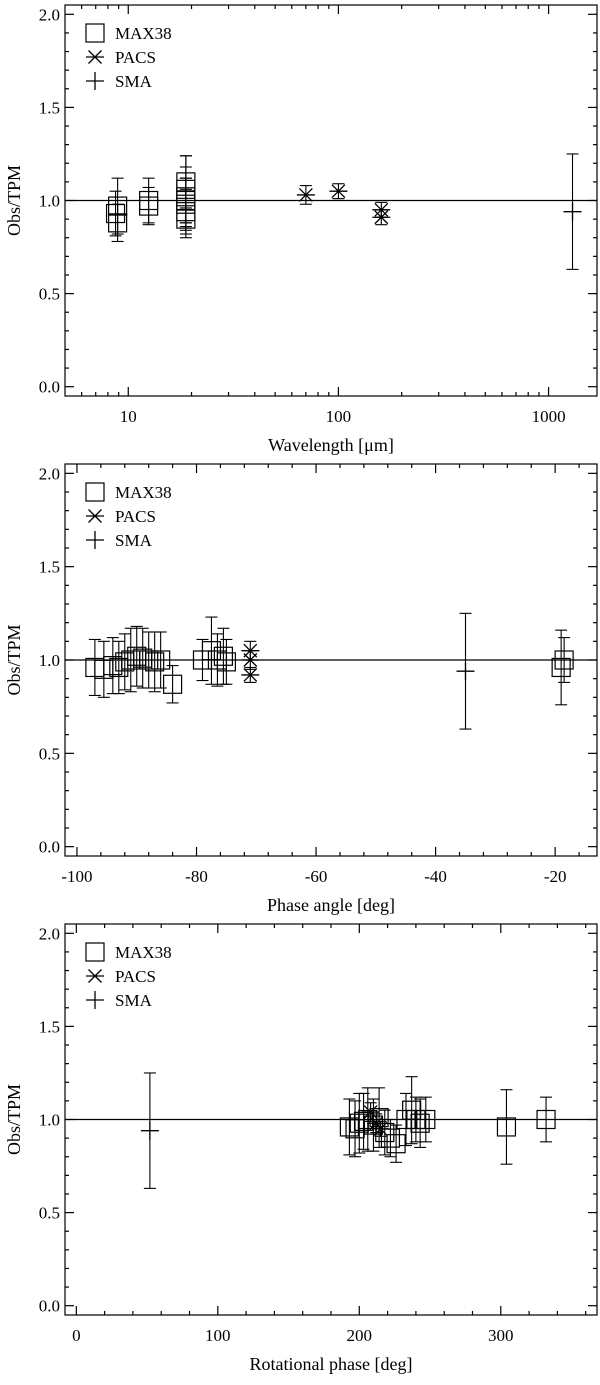 This screenshot has width=600, height=1385. Describe the element at coordinates (316, 876) in the screenshot. I see `x-tick-label: -60` at that location.